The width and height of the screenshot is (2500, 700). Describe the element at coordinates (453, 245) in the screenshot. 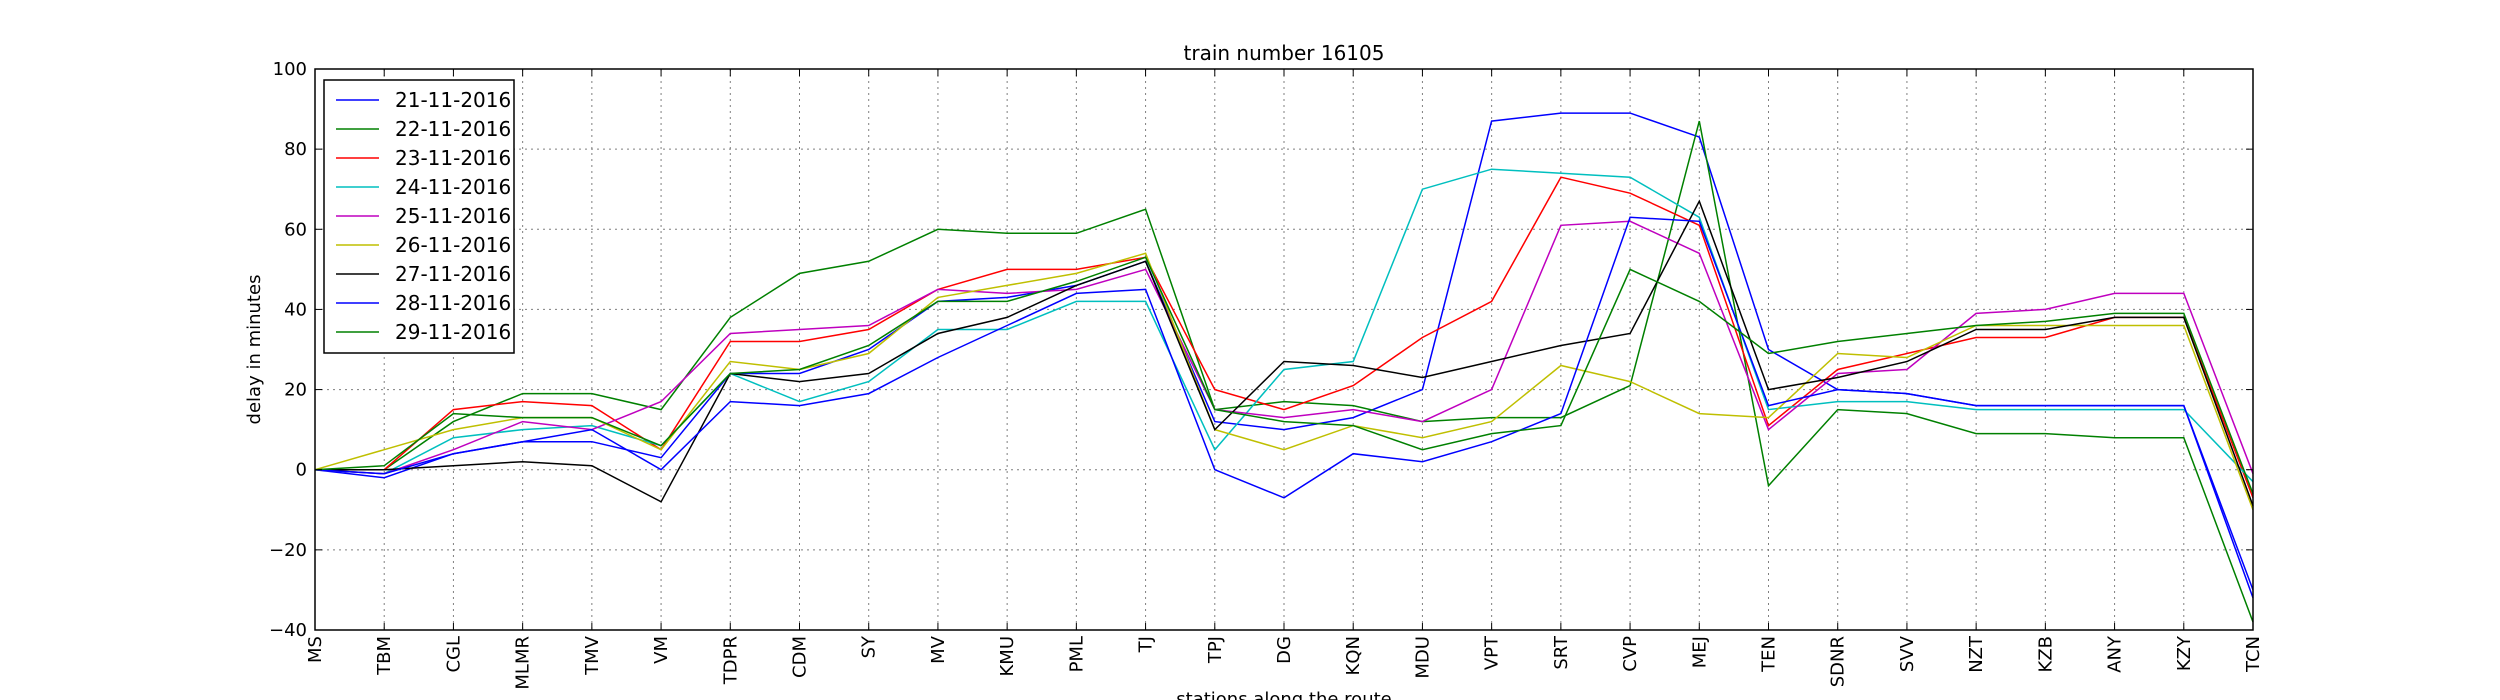

I see `legend-label: 26-11-2016` at that location.